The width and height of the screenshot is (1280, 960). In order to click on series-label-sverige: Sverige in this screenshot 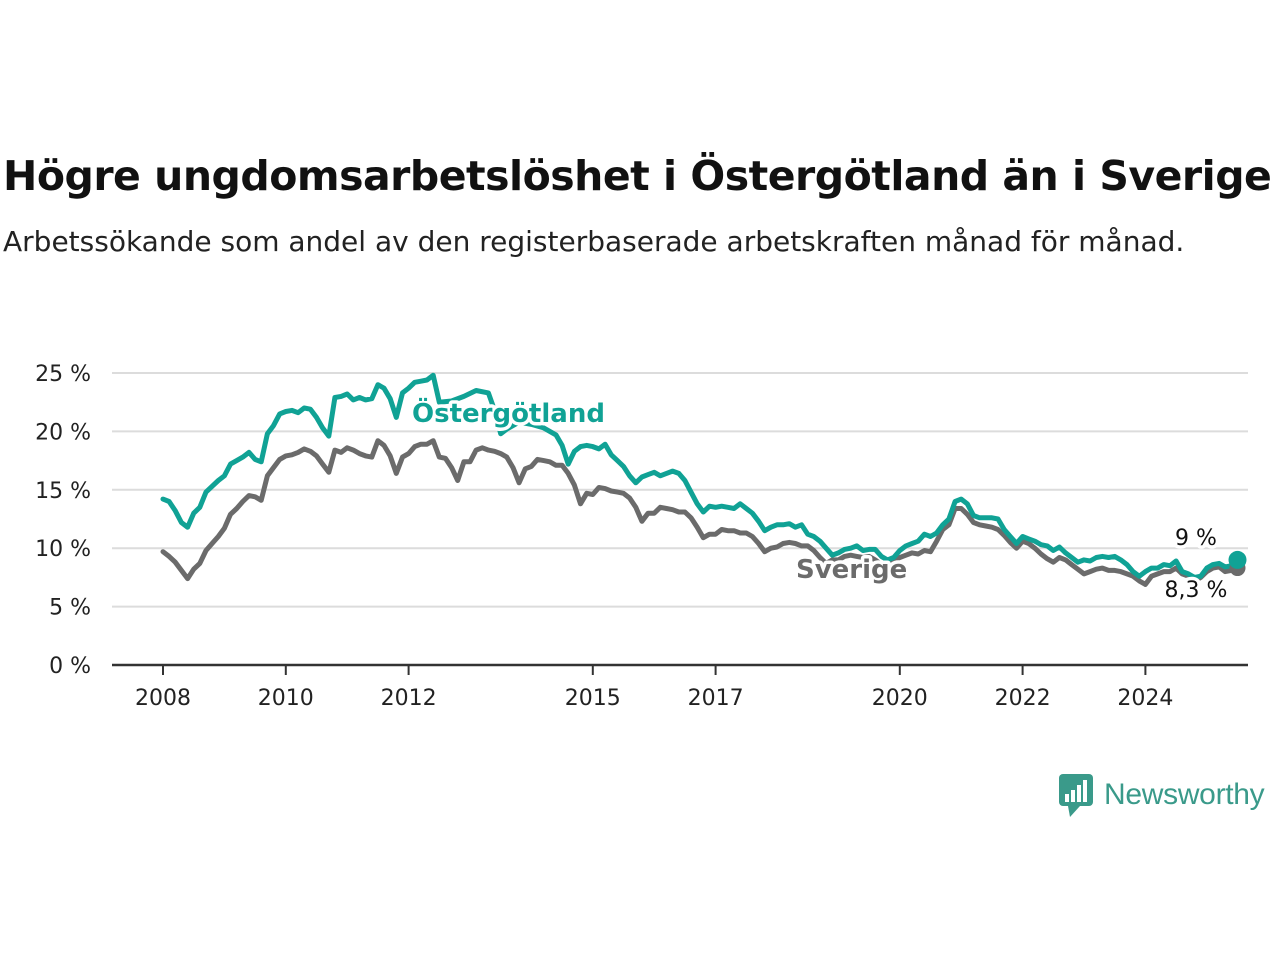, I will do `click(851, 570)`.